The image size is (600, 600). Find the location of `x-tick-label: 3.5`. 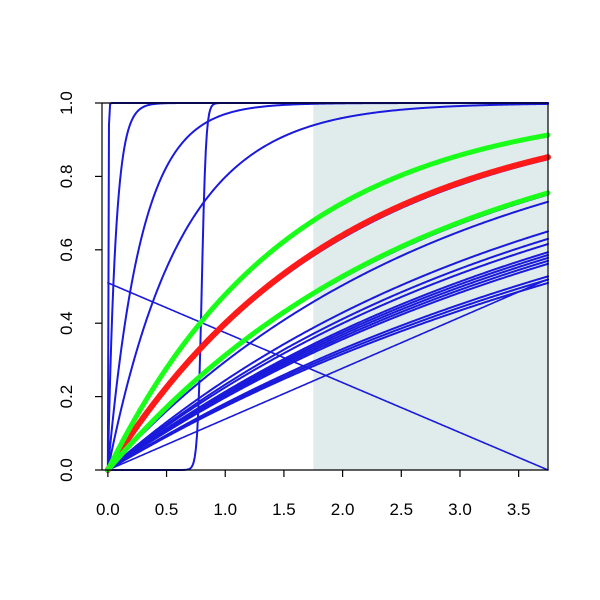

x-tick-label: 3.5 is located at coordinates (519, 509).